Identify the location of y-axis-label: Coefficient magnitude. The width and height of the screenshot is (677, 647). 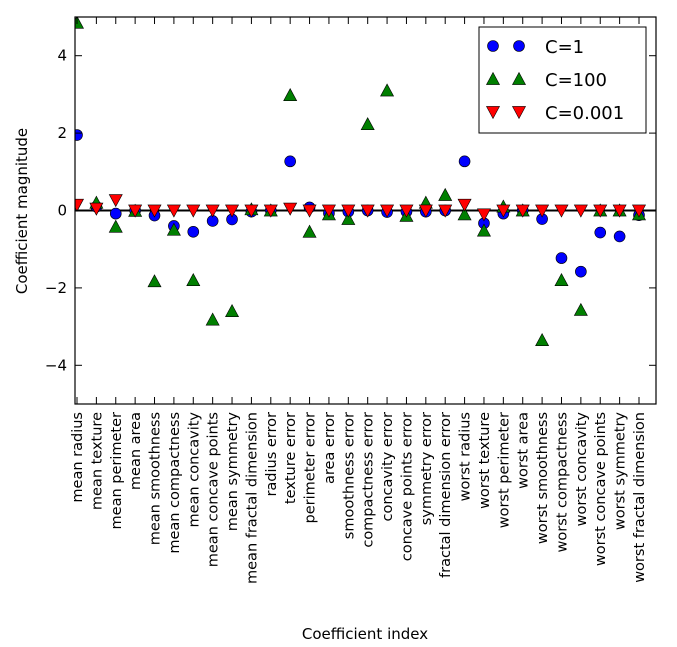
(22, 211).